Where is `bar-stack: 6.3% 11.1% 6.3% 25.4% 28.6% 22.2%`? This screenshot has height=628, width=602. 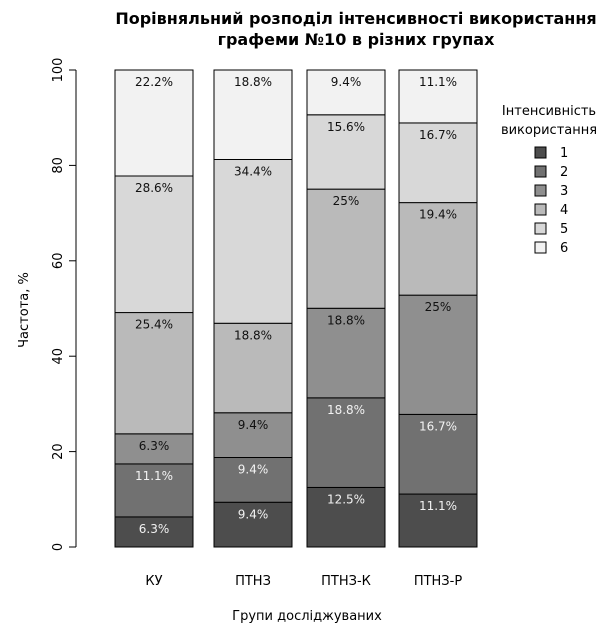 bar-stack: 6.3% 11.1% 6.3% 25.4% 28.6% 22.2% is located at coordinates (154, 308).